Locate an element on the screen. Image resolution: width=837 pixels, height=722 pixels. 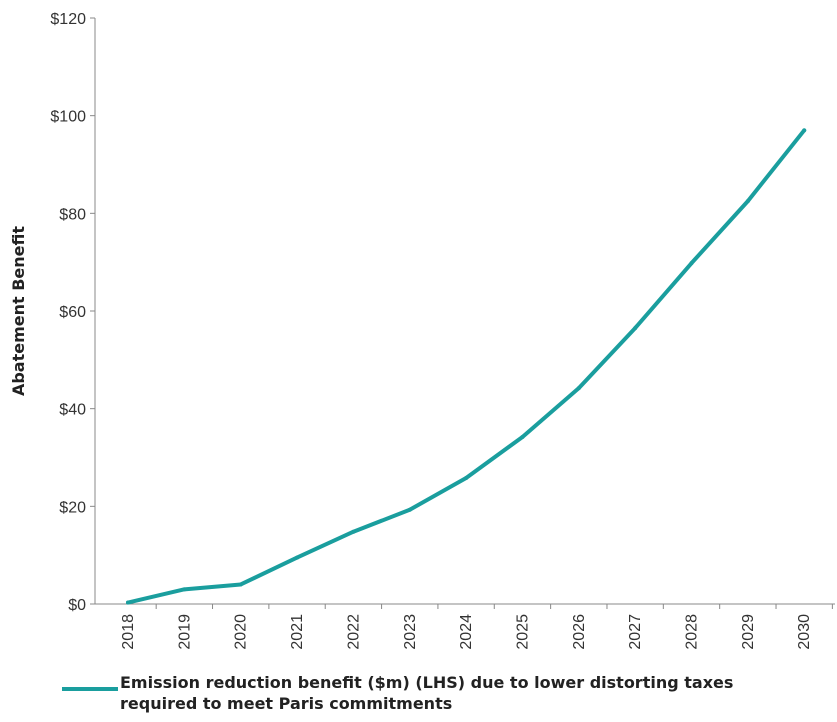
x-tick-label: 2030 is located at coordinates (804, 632).